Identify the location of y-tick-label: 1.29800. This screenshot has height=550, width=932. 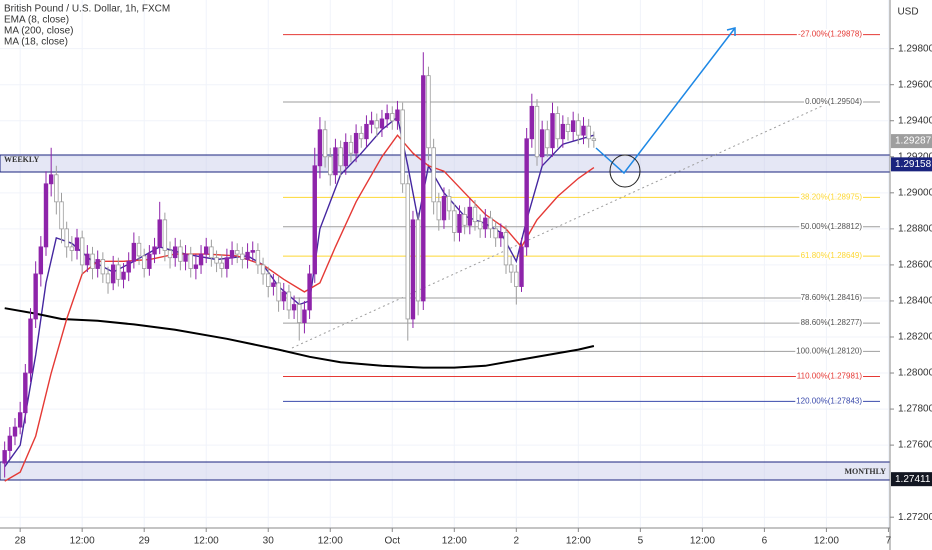
(915, 48).